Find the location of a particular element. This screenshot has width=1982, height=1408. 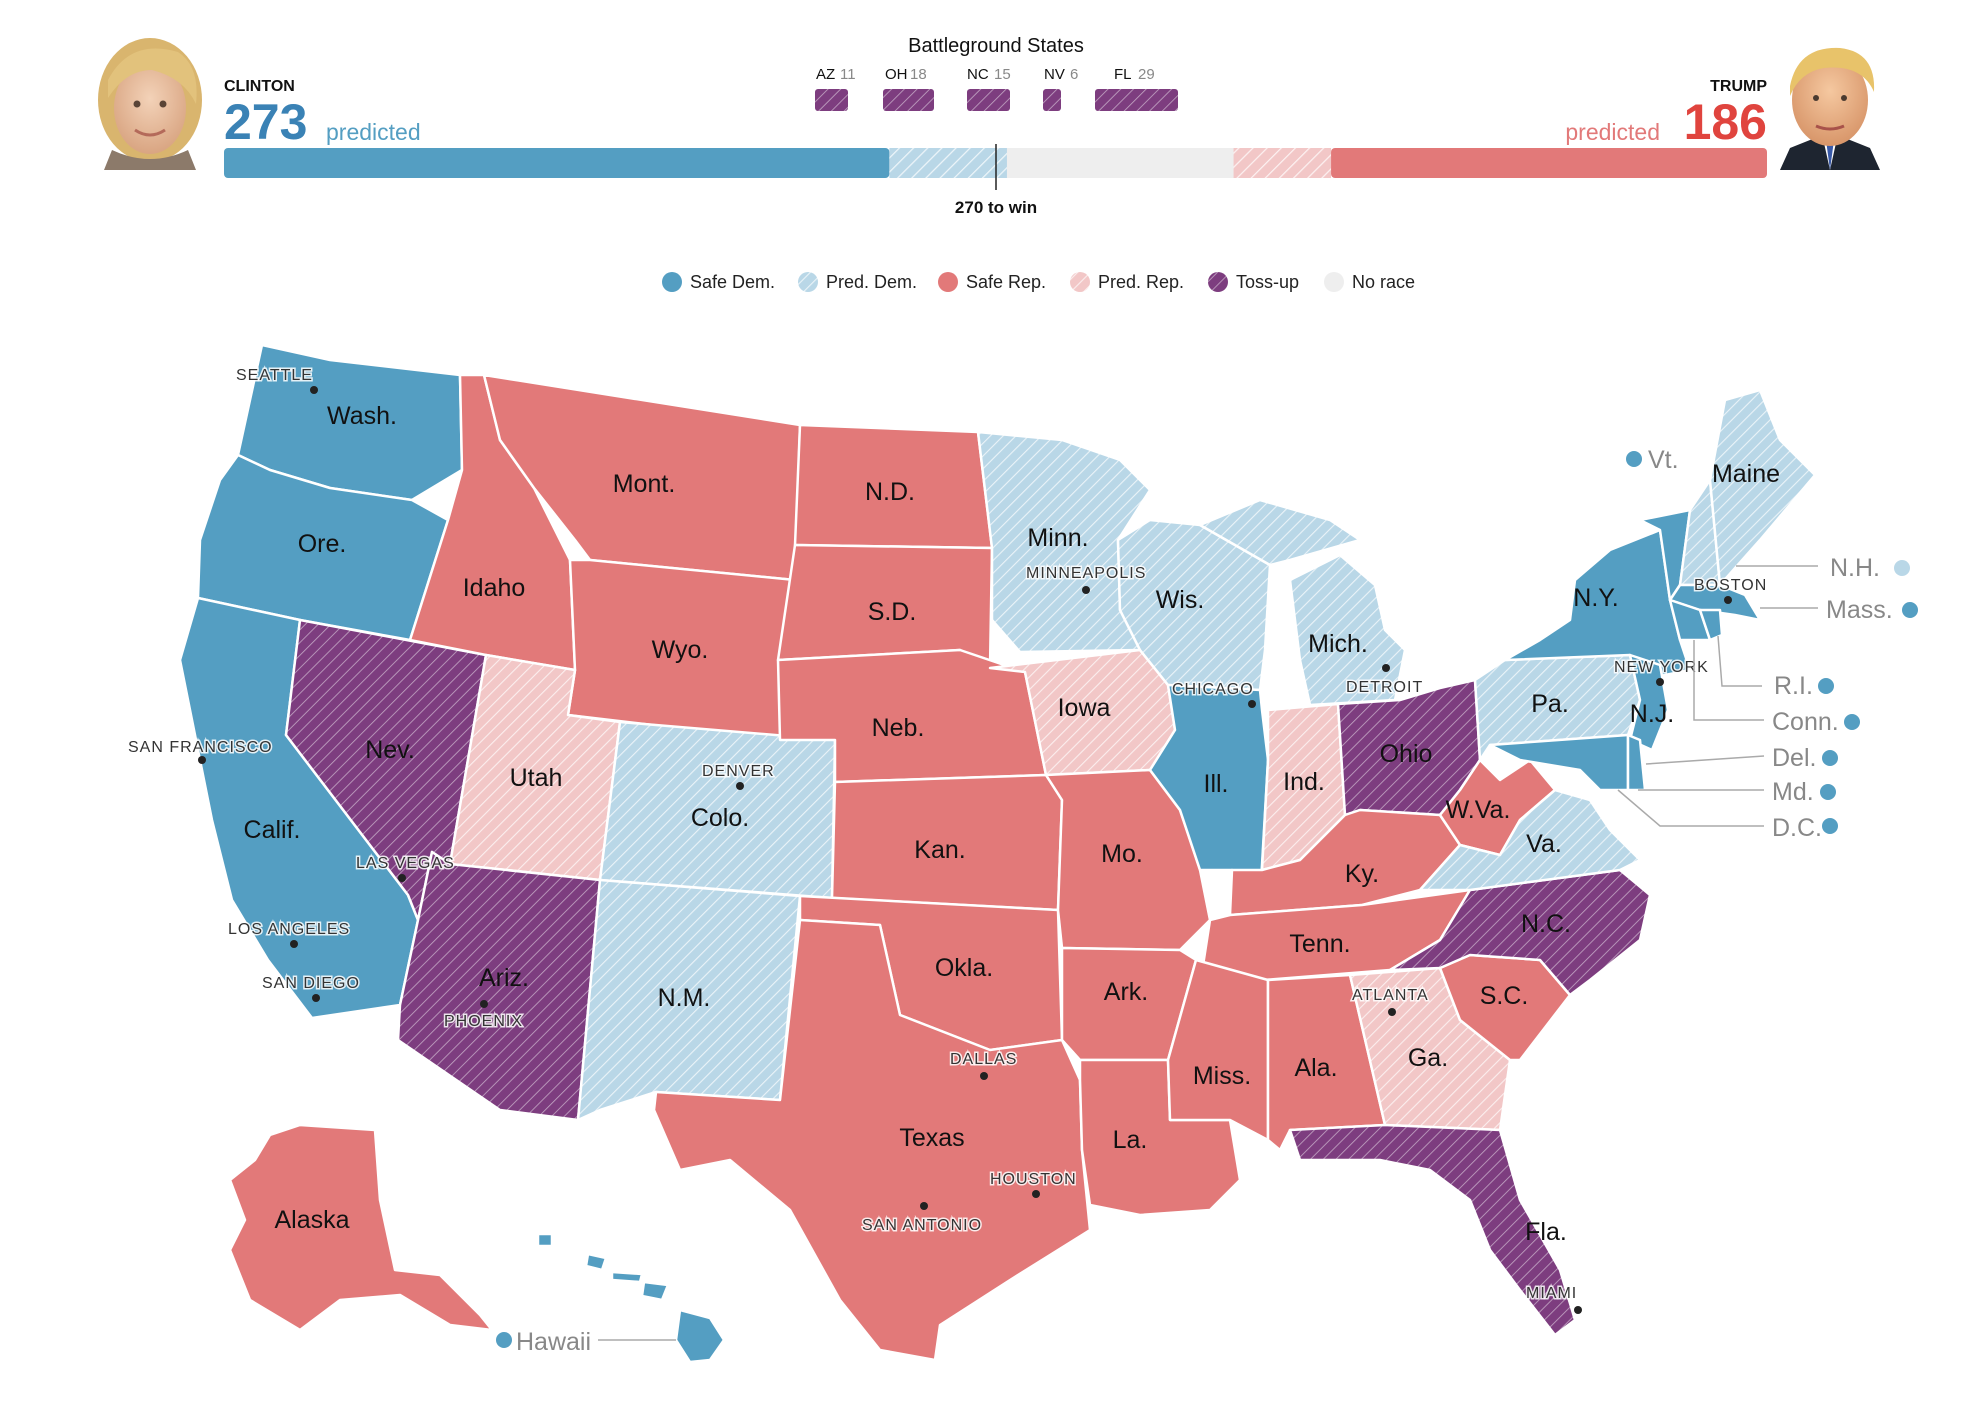

city-phoenix: PHOENIX is located at coordinates (483, 1016).